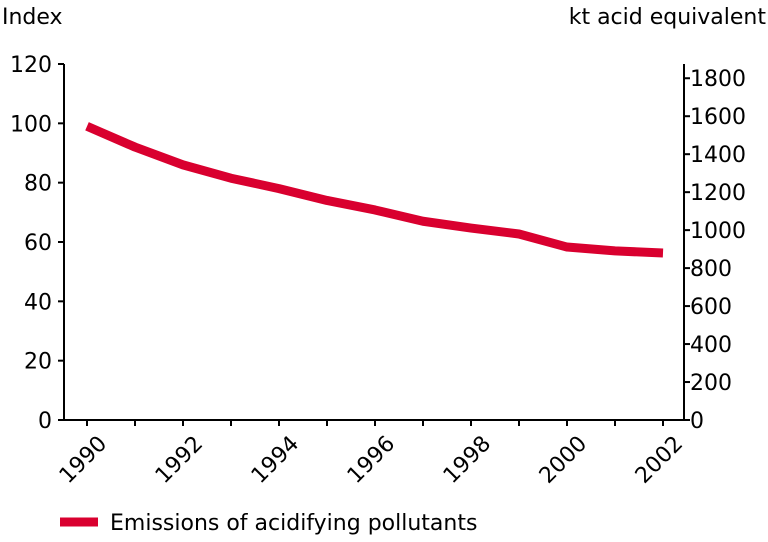  I want to click on y2-tick-label: 400, so click(711, 345).